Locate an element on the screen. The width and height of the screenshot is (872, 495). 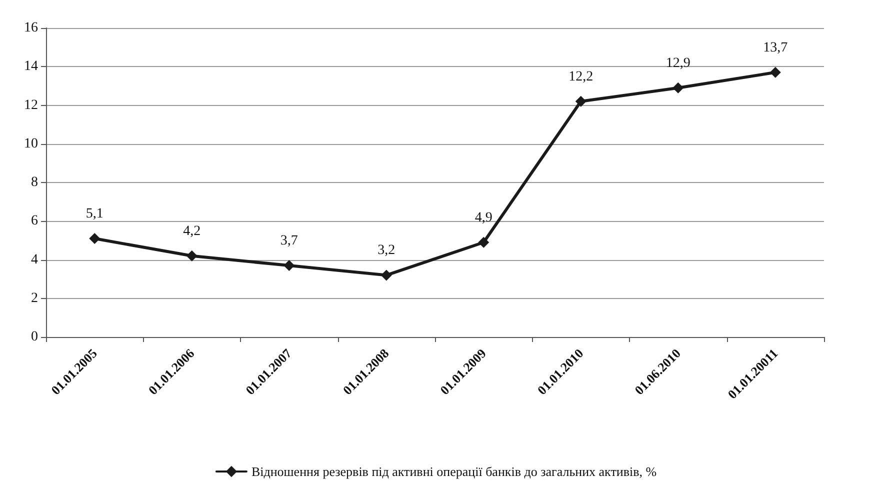
y-tick-label: 14 is located at coordinates (31, 66).